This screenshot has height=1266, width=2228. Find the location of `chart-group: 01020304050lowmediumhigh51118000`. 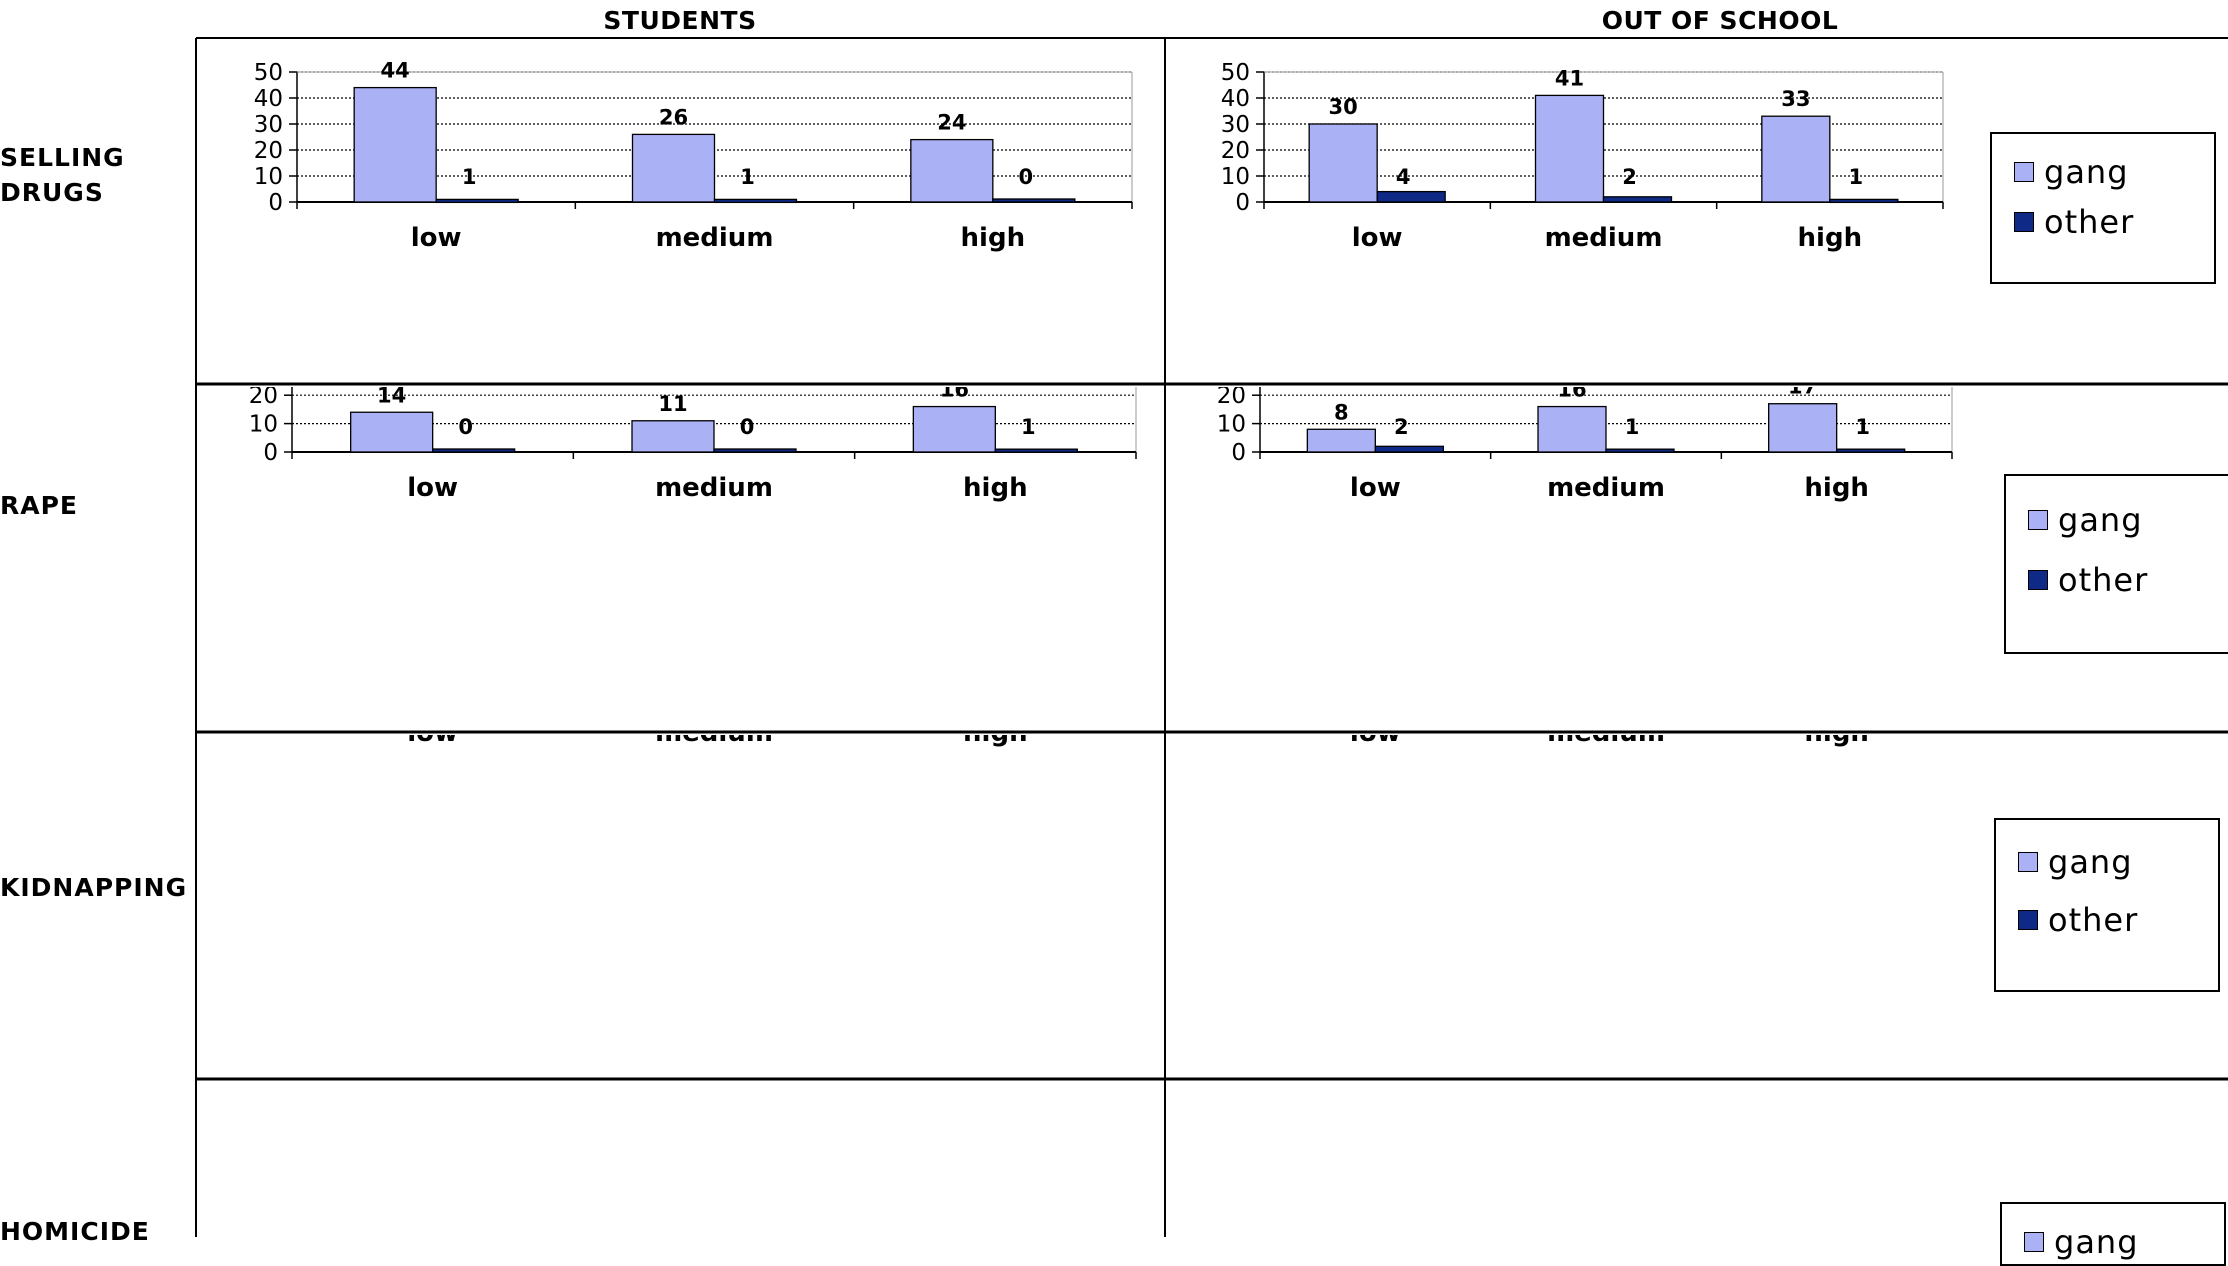

chart-group: 01020304050lowmediumhigh51118000 is located at coordinates (717, 741).